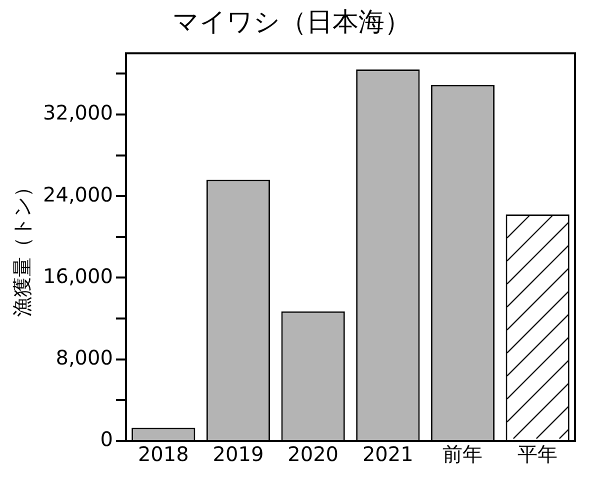 The height and width of the screenshot is (479, 591). Describe the element at coordinates (106, 439) in the screenshot. I see `y-tick-label: 0` at that location.